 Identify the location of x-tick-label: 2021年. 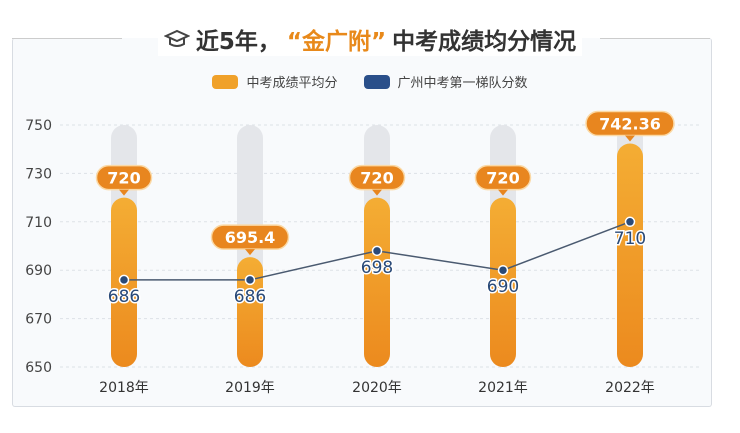
(503, 388).